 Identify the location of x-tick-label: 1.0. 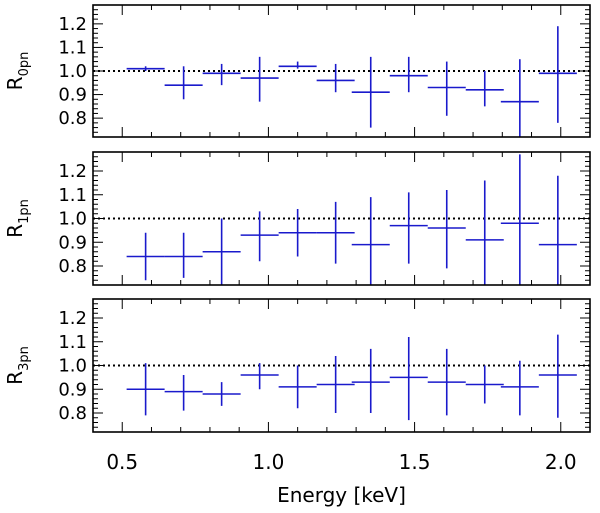
(269, 462).